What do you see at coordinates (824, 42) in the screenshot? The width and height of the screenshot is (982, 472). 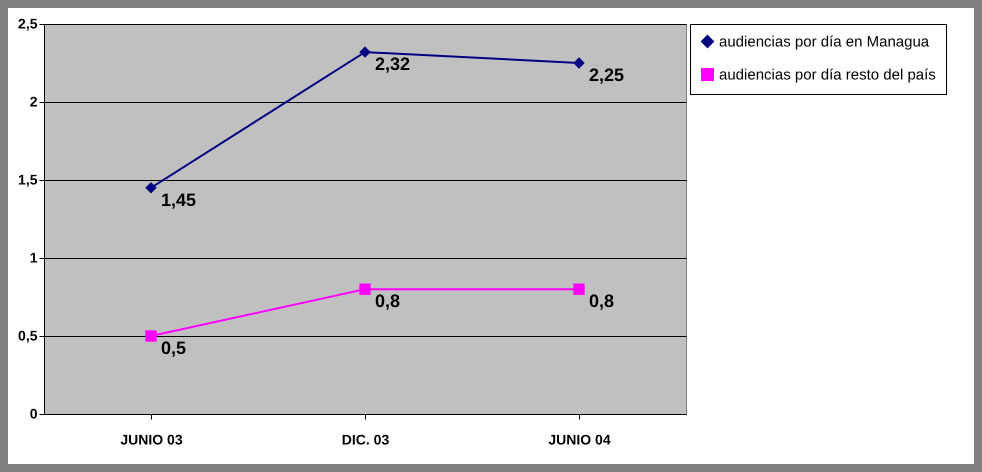 I see `legend-label: audiencias por día en Managua` at bounding box center [824, 42].